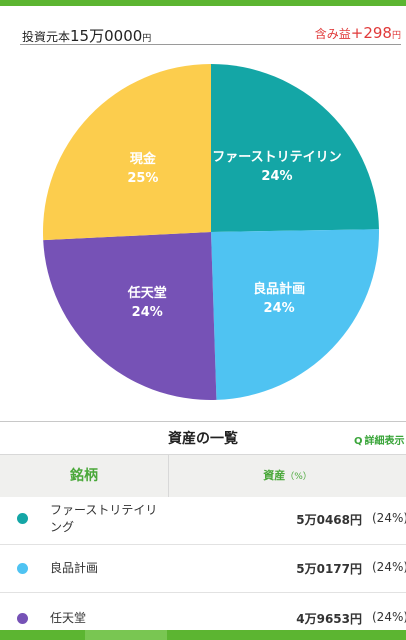  Describe the element at coordinates (203, 611) in the screenshot. I see `asset-row: 任天堂 4万9653円 (24%)` at that location.